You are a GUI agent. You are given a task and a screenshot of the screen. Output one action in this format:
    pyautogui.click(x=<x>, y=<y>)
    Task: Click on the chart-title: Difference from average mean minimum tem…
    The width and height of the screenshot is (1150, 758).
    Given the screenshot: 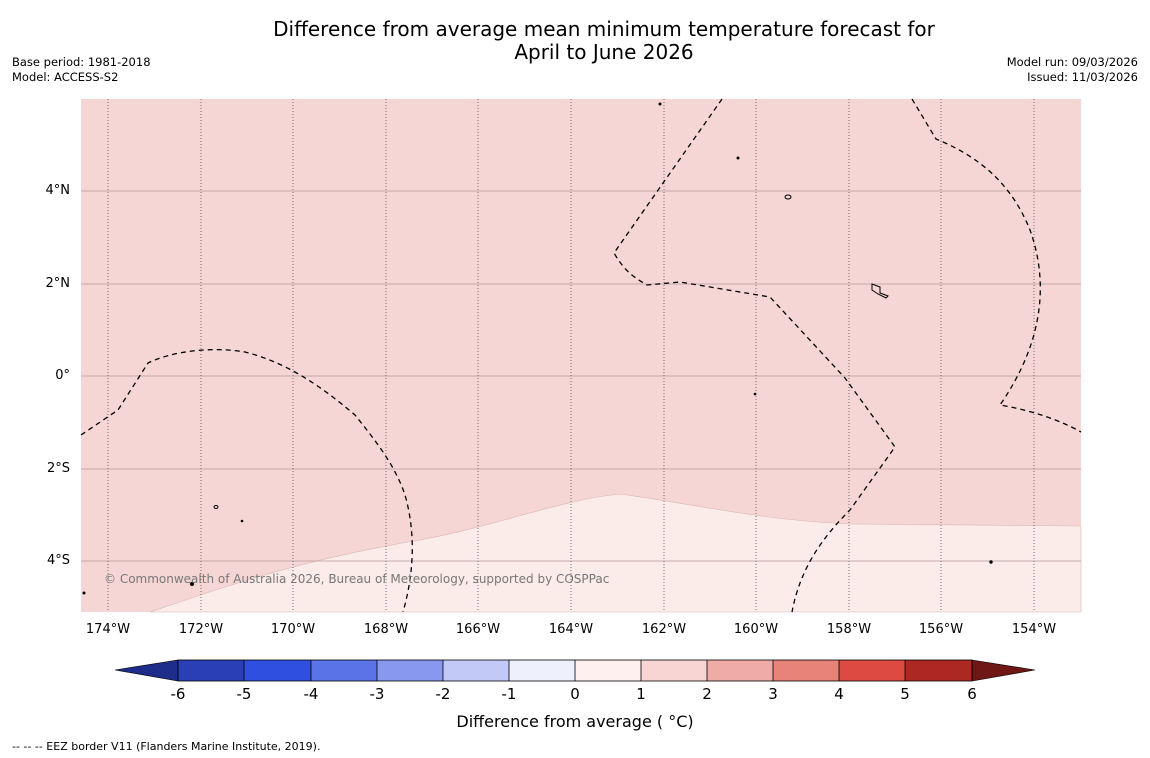 What is the action you would take?
    pyautogui.click(x=575, y=41)
    